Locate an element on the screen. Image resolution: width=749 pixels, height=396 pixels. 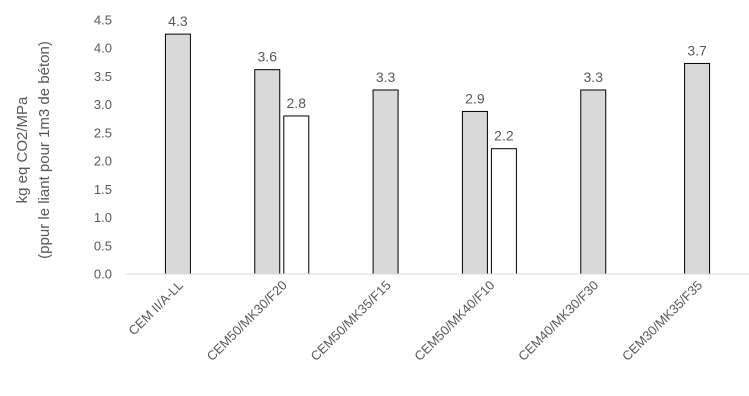
y-axis-title-line-1: kg eq CO2/MPa is located at coordinates (22, 149).